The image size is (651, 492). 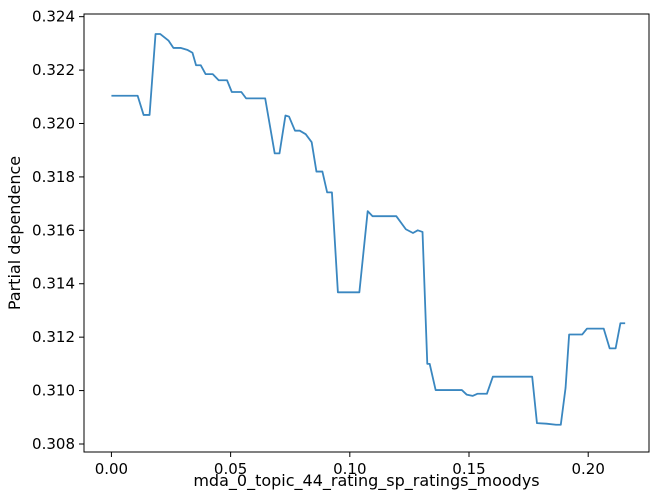 What do you see at coordinates (588, 469) in the screenshot?
I see `x-tick-label: 0.20` at bounding box center [588, 469].